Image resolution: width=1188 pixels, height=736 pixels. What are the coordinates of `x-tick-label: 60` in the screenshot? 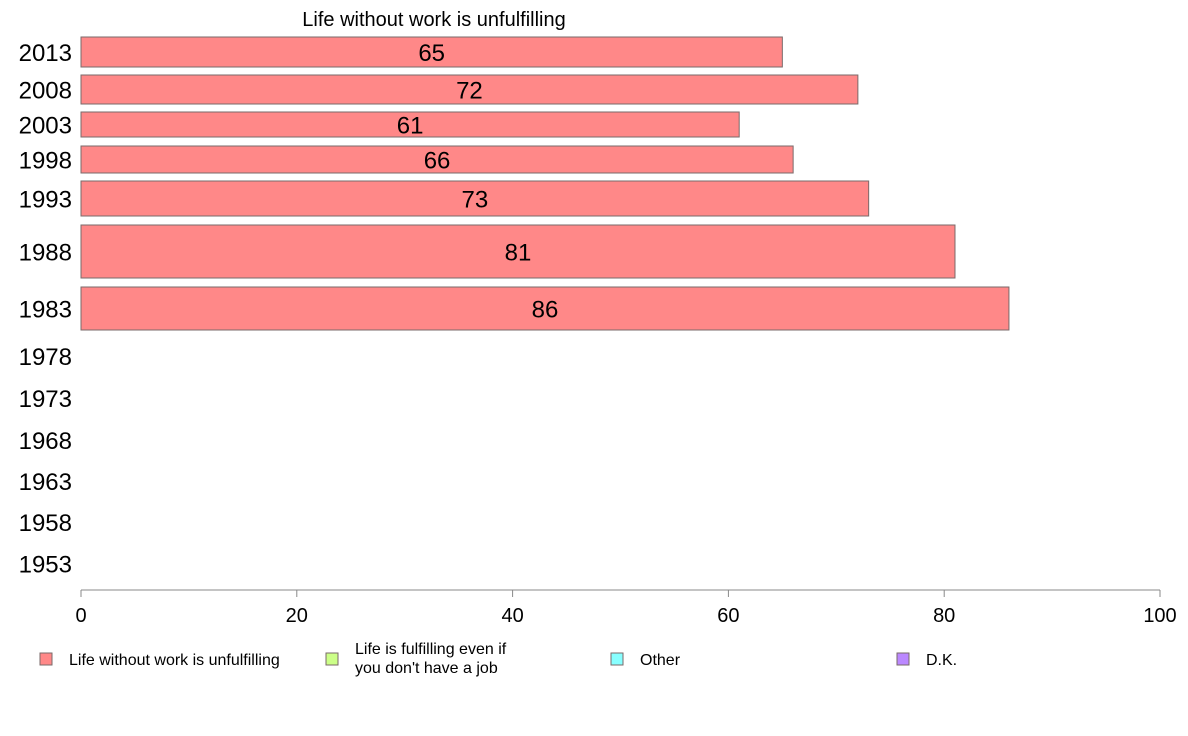 It's located at (728, 616).